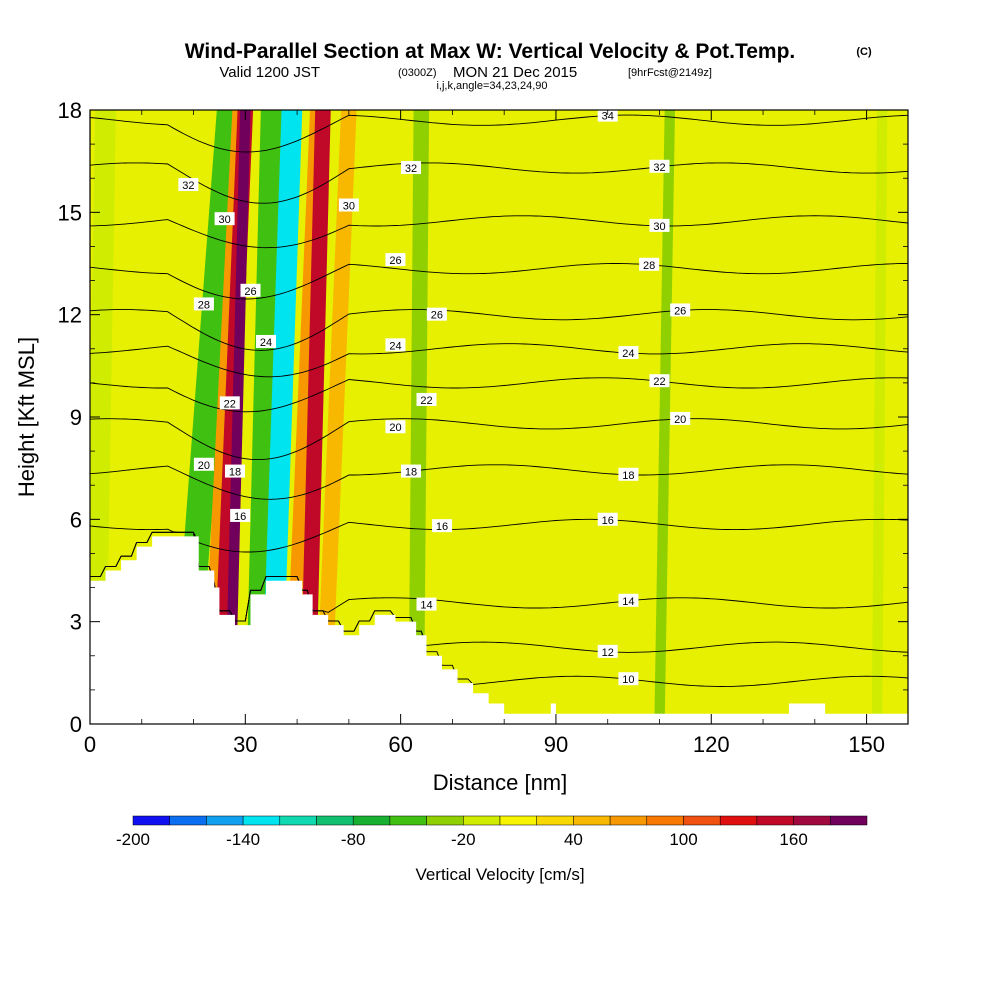  I want to click on contour-label-32-main11: 32, so click(659, 166).